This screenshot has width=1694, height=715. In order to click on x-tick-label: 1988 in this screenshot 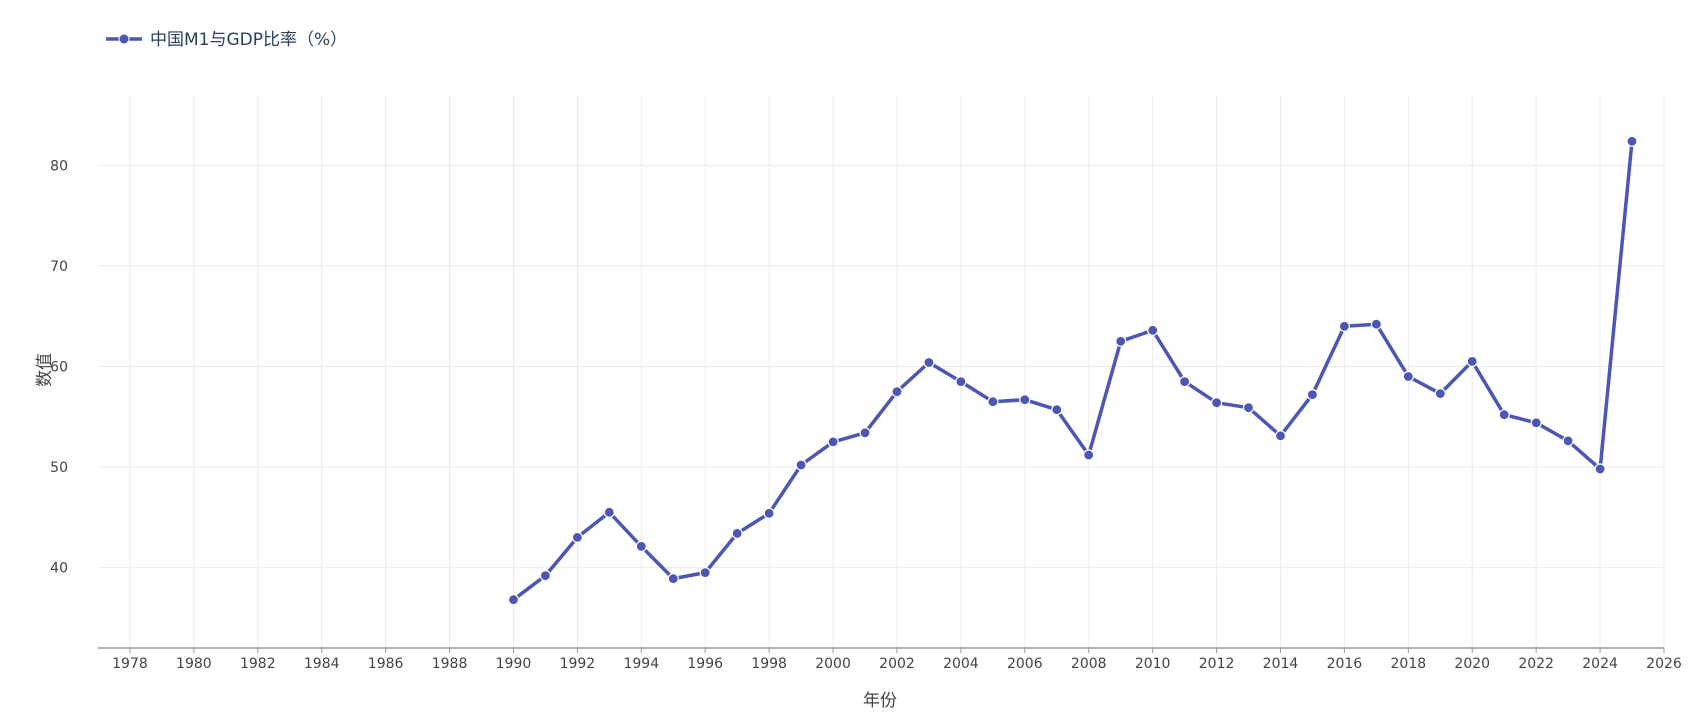, I will do `click(450, 664)`.